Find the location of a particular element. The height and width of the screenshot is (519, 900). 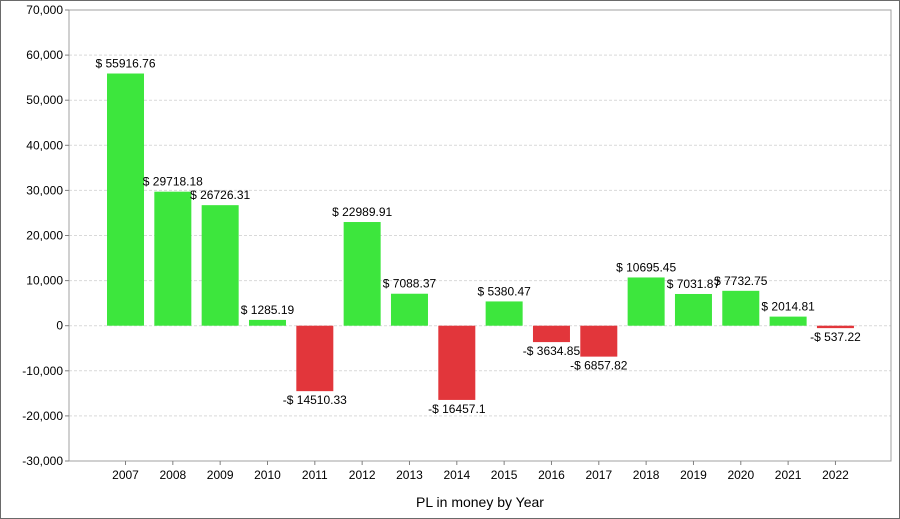

bar-2014 is located at coordinates (457, 362).